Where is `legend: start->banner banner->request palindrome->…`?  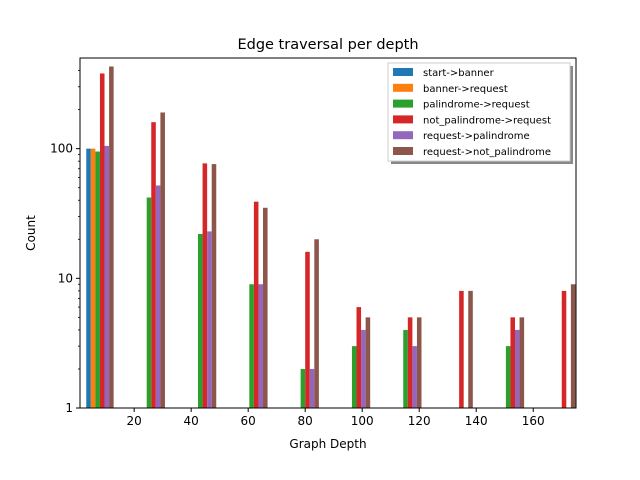
legend: start->banner banner->request palindrome->… is located at coordinates (480, 113).